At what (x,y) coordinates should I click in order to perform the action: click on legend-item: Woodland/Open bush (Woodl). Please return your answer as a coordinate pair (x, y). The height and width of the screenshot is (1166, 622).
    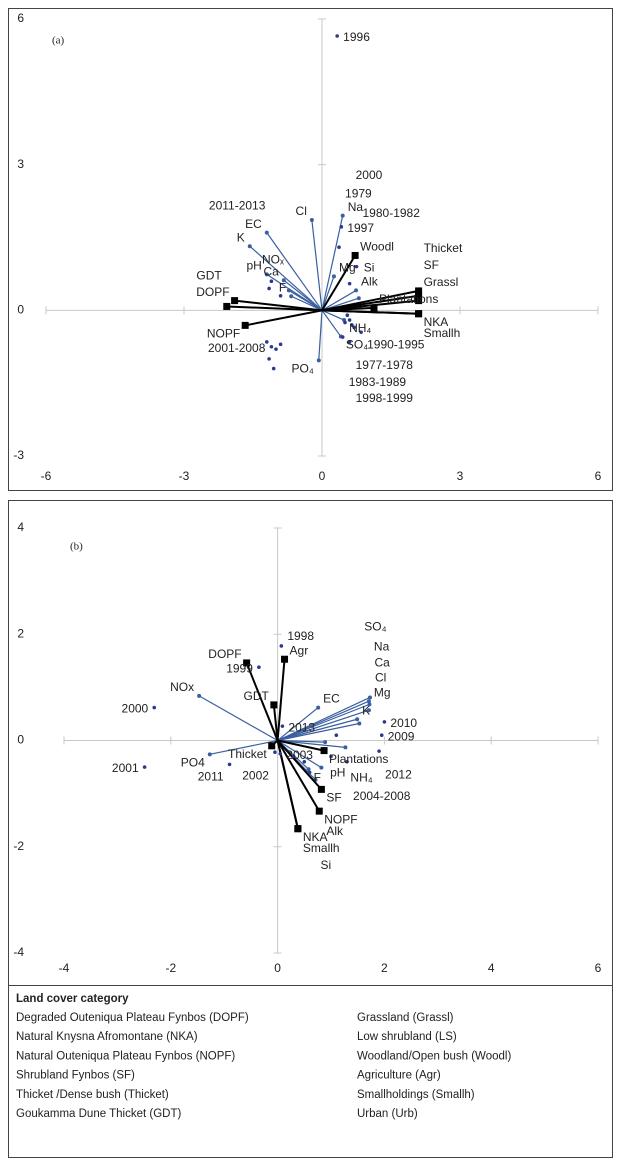
    Looking at the image, I should click on (434, 1056).